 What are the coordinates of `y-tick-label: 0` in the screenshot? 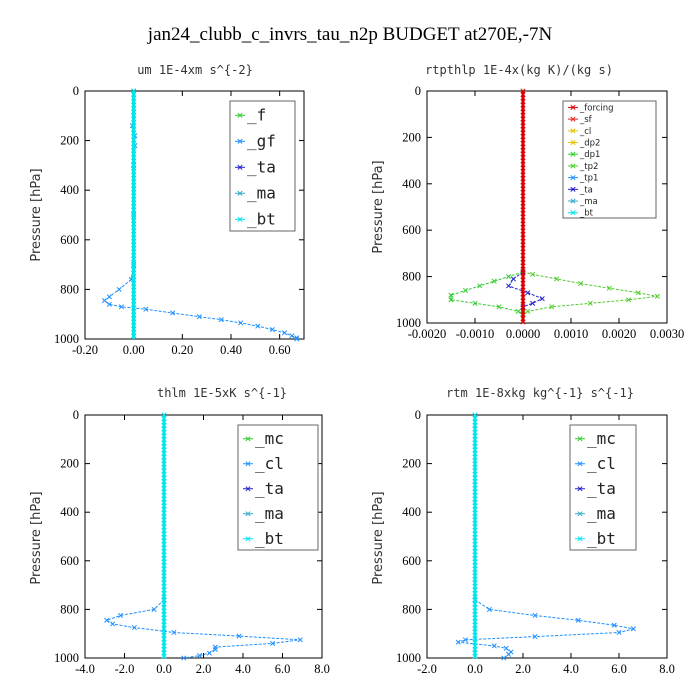 It's located at (418, 415).